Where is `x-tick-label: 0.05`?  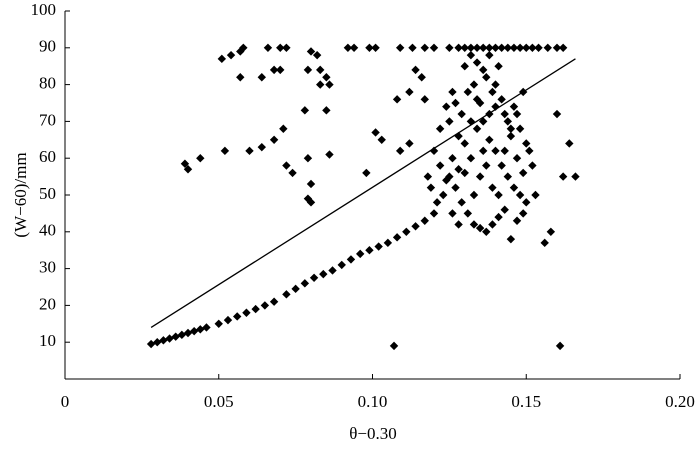 x-tick-label: 0.05 is located at coordinates (219, 401).